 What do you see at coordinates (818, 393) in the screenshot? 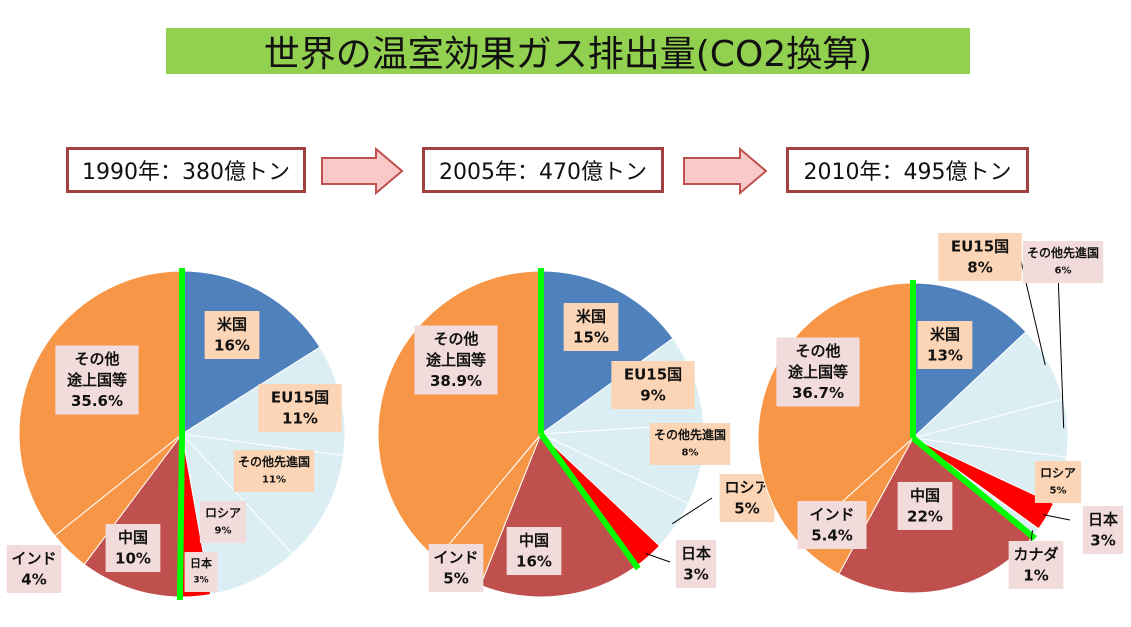
I see `slice-value: 36.7%` at bounding box center [818, 393].